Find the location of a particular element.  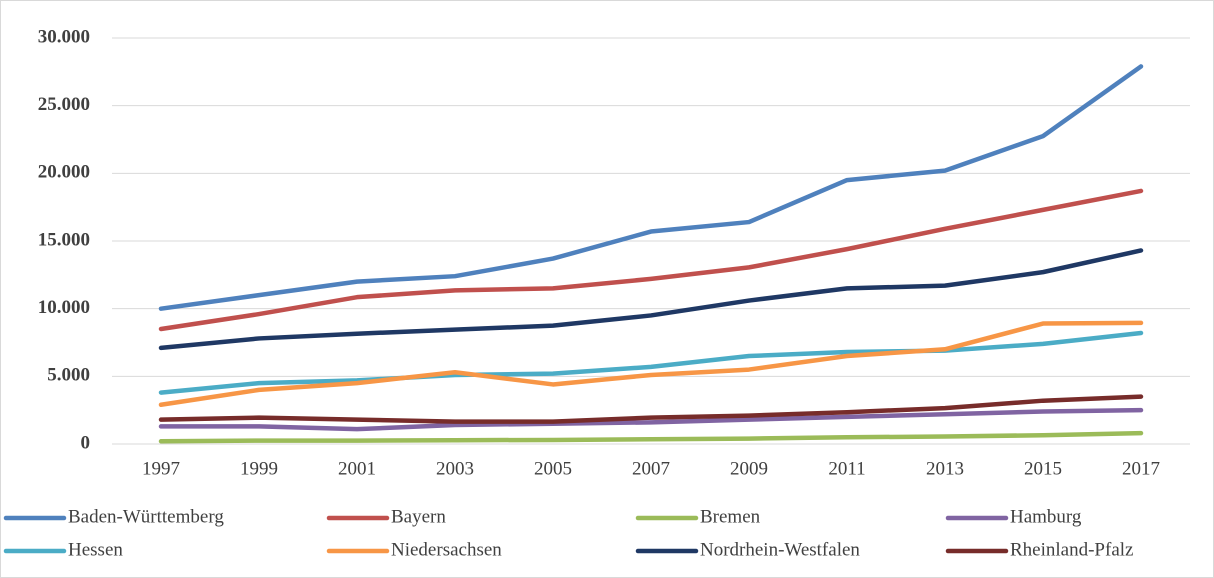

x-tick-label: 2013 is located at coordinates (945, 468).